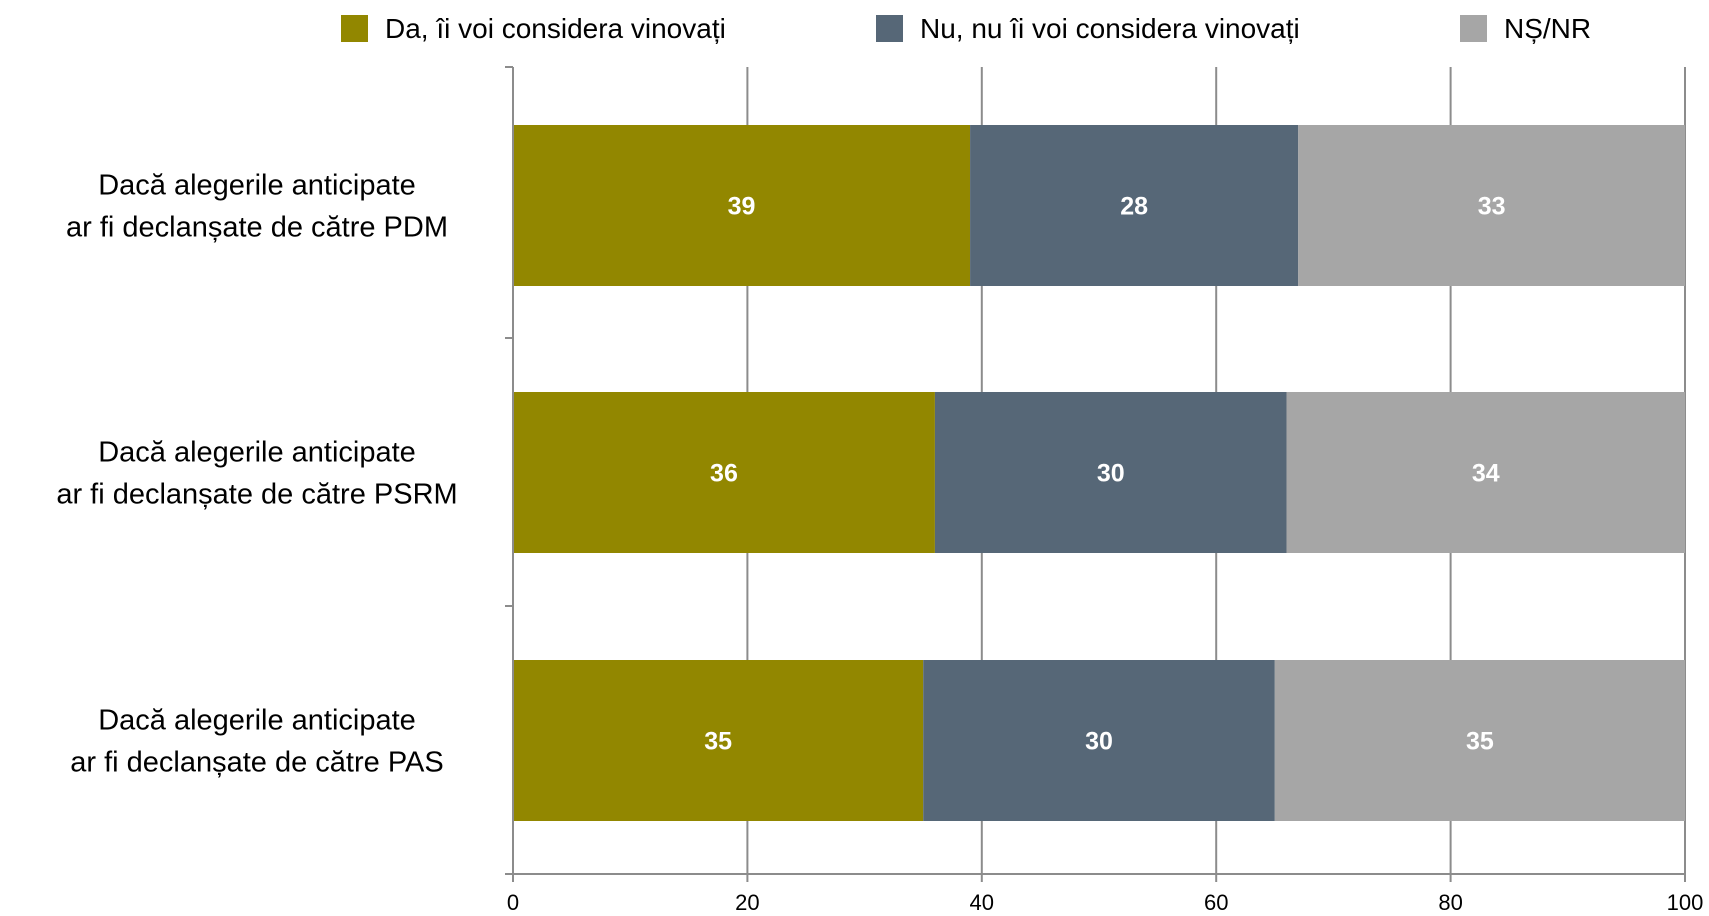 The image size is (1709, 916). I want to click on bar-cat1-series1, so click(742, 205).